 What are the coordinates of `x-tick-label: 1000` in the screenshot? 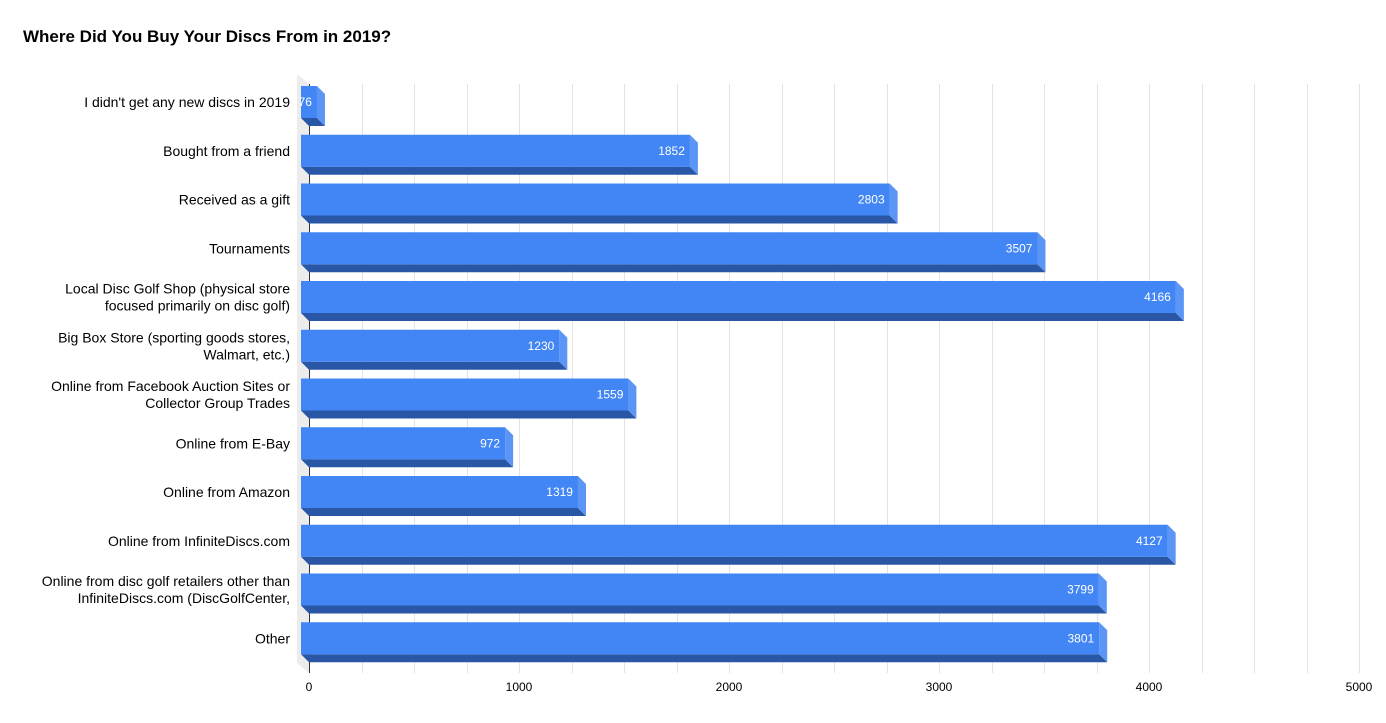 It's located at (519, 687).